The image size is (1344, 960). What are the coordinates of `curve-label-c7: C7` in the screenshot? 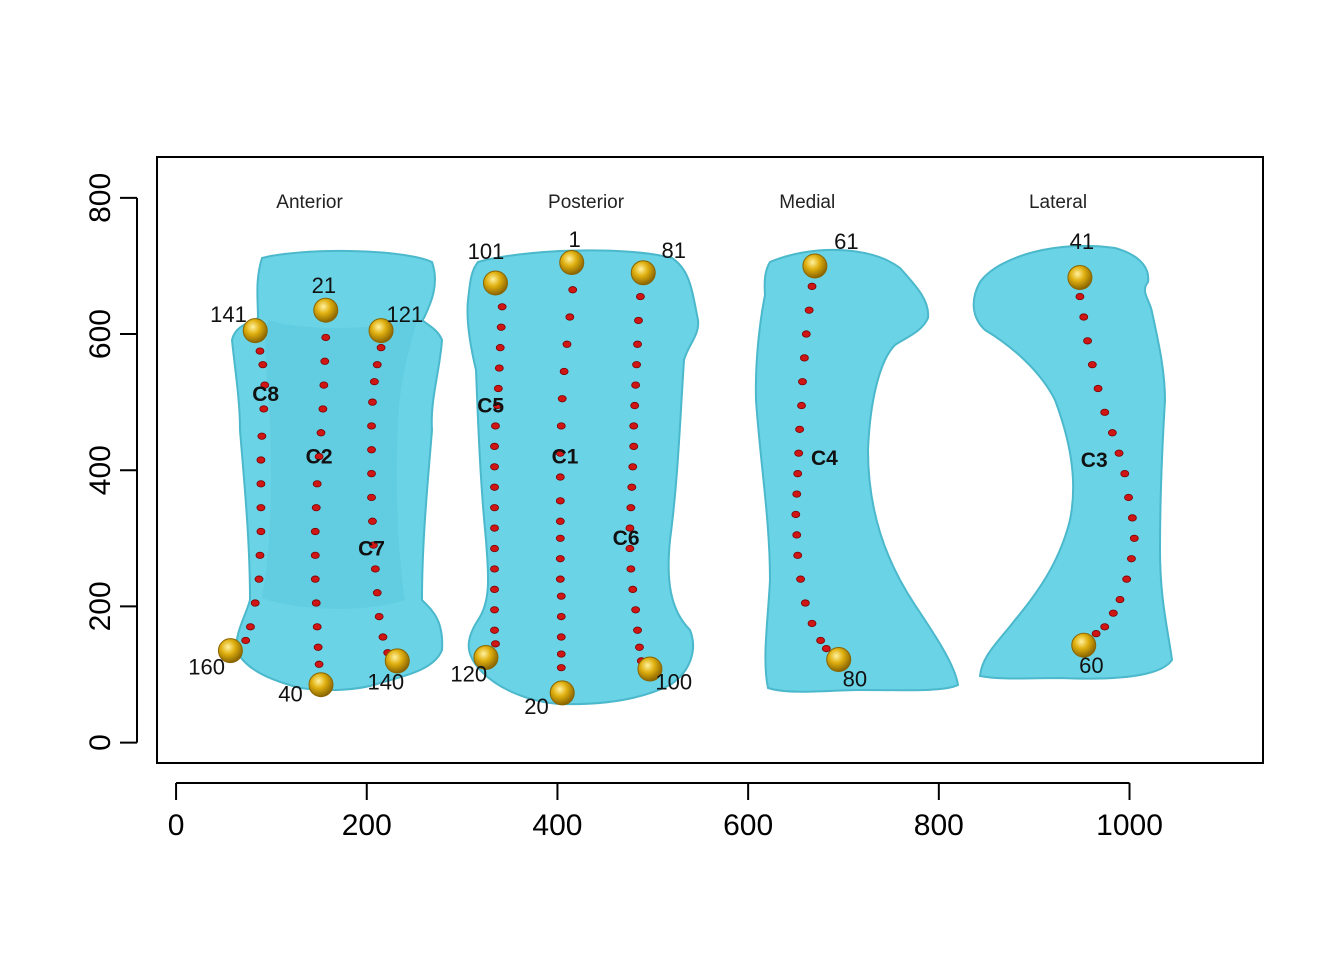 It's located at (371, 548).